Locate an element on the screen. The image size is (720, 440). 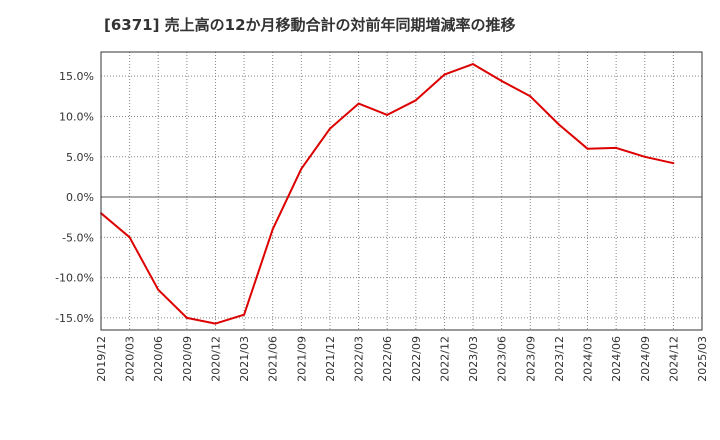
y-tick-label: 10.0% is located at coordinates (76, 116).